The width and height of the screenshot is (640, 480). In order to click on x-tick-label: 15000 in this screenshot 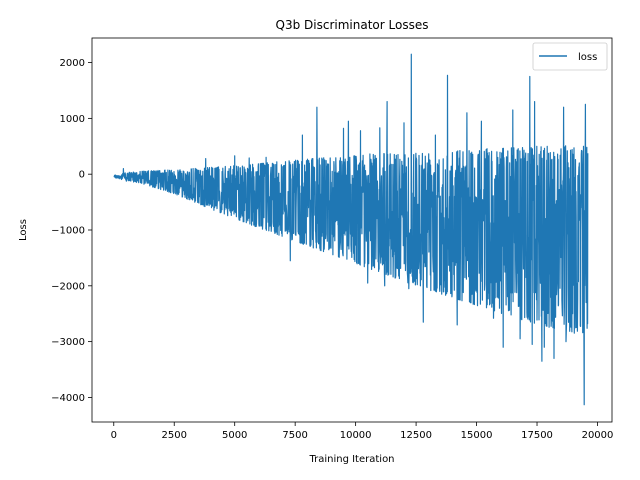, I will do `click(477, 435)`.